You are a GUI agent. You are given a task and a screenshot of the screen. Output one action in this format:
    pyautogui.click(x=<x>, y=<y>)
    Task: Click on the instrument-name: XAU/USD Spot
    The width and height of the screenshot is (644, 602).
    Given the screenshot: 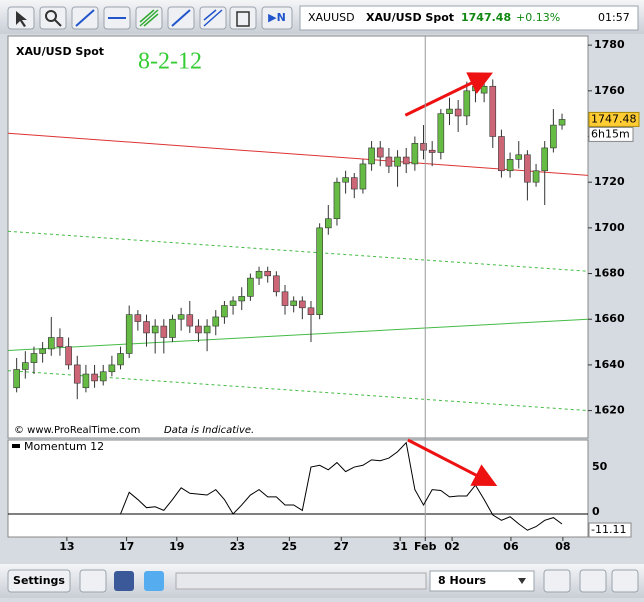 What is the action you would take?
    pyautogui.click(x=410, y=17)
    